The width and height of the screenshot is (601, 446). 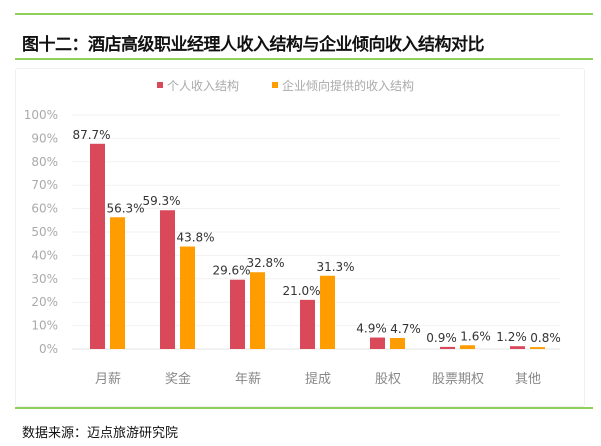 What do you see at coordinates (348, 85) in the screenshot?
I see `legend-label: 企业倾向提供的收入结构` at bounding box center [348, 85].